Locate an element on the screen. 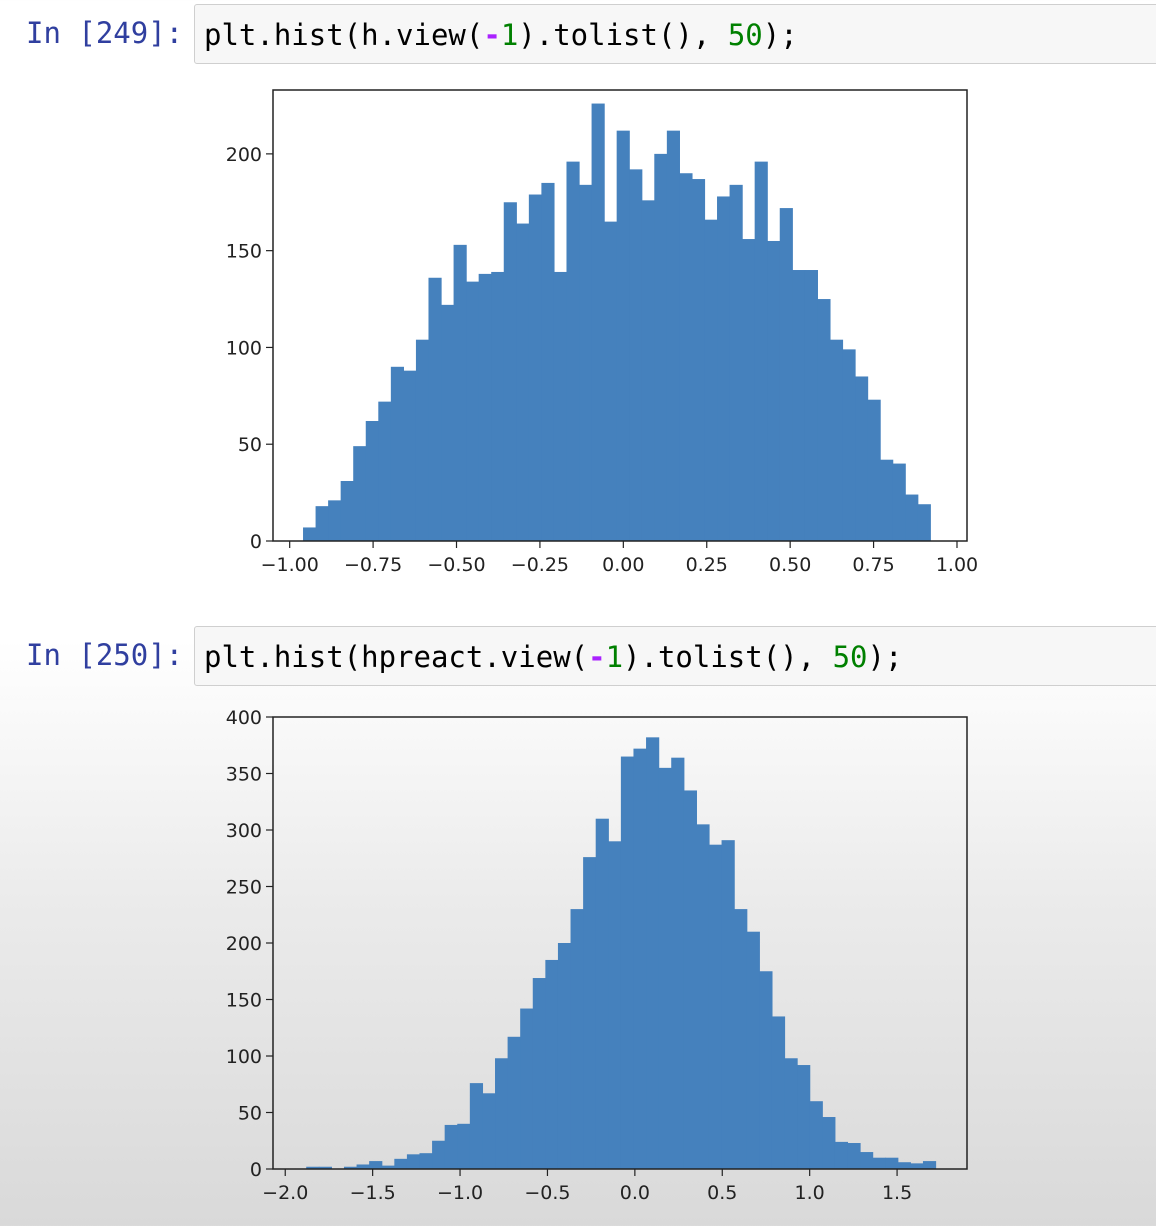  y-tick: 50 is located at coordinates (255, 445).